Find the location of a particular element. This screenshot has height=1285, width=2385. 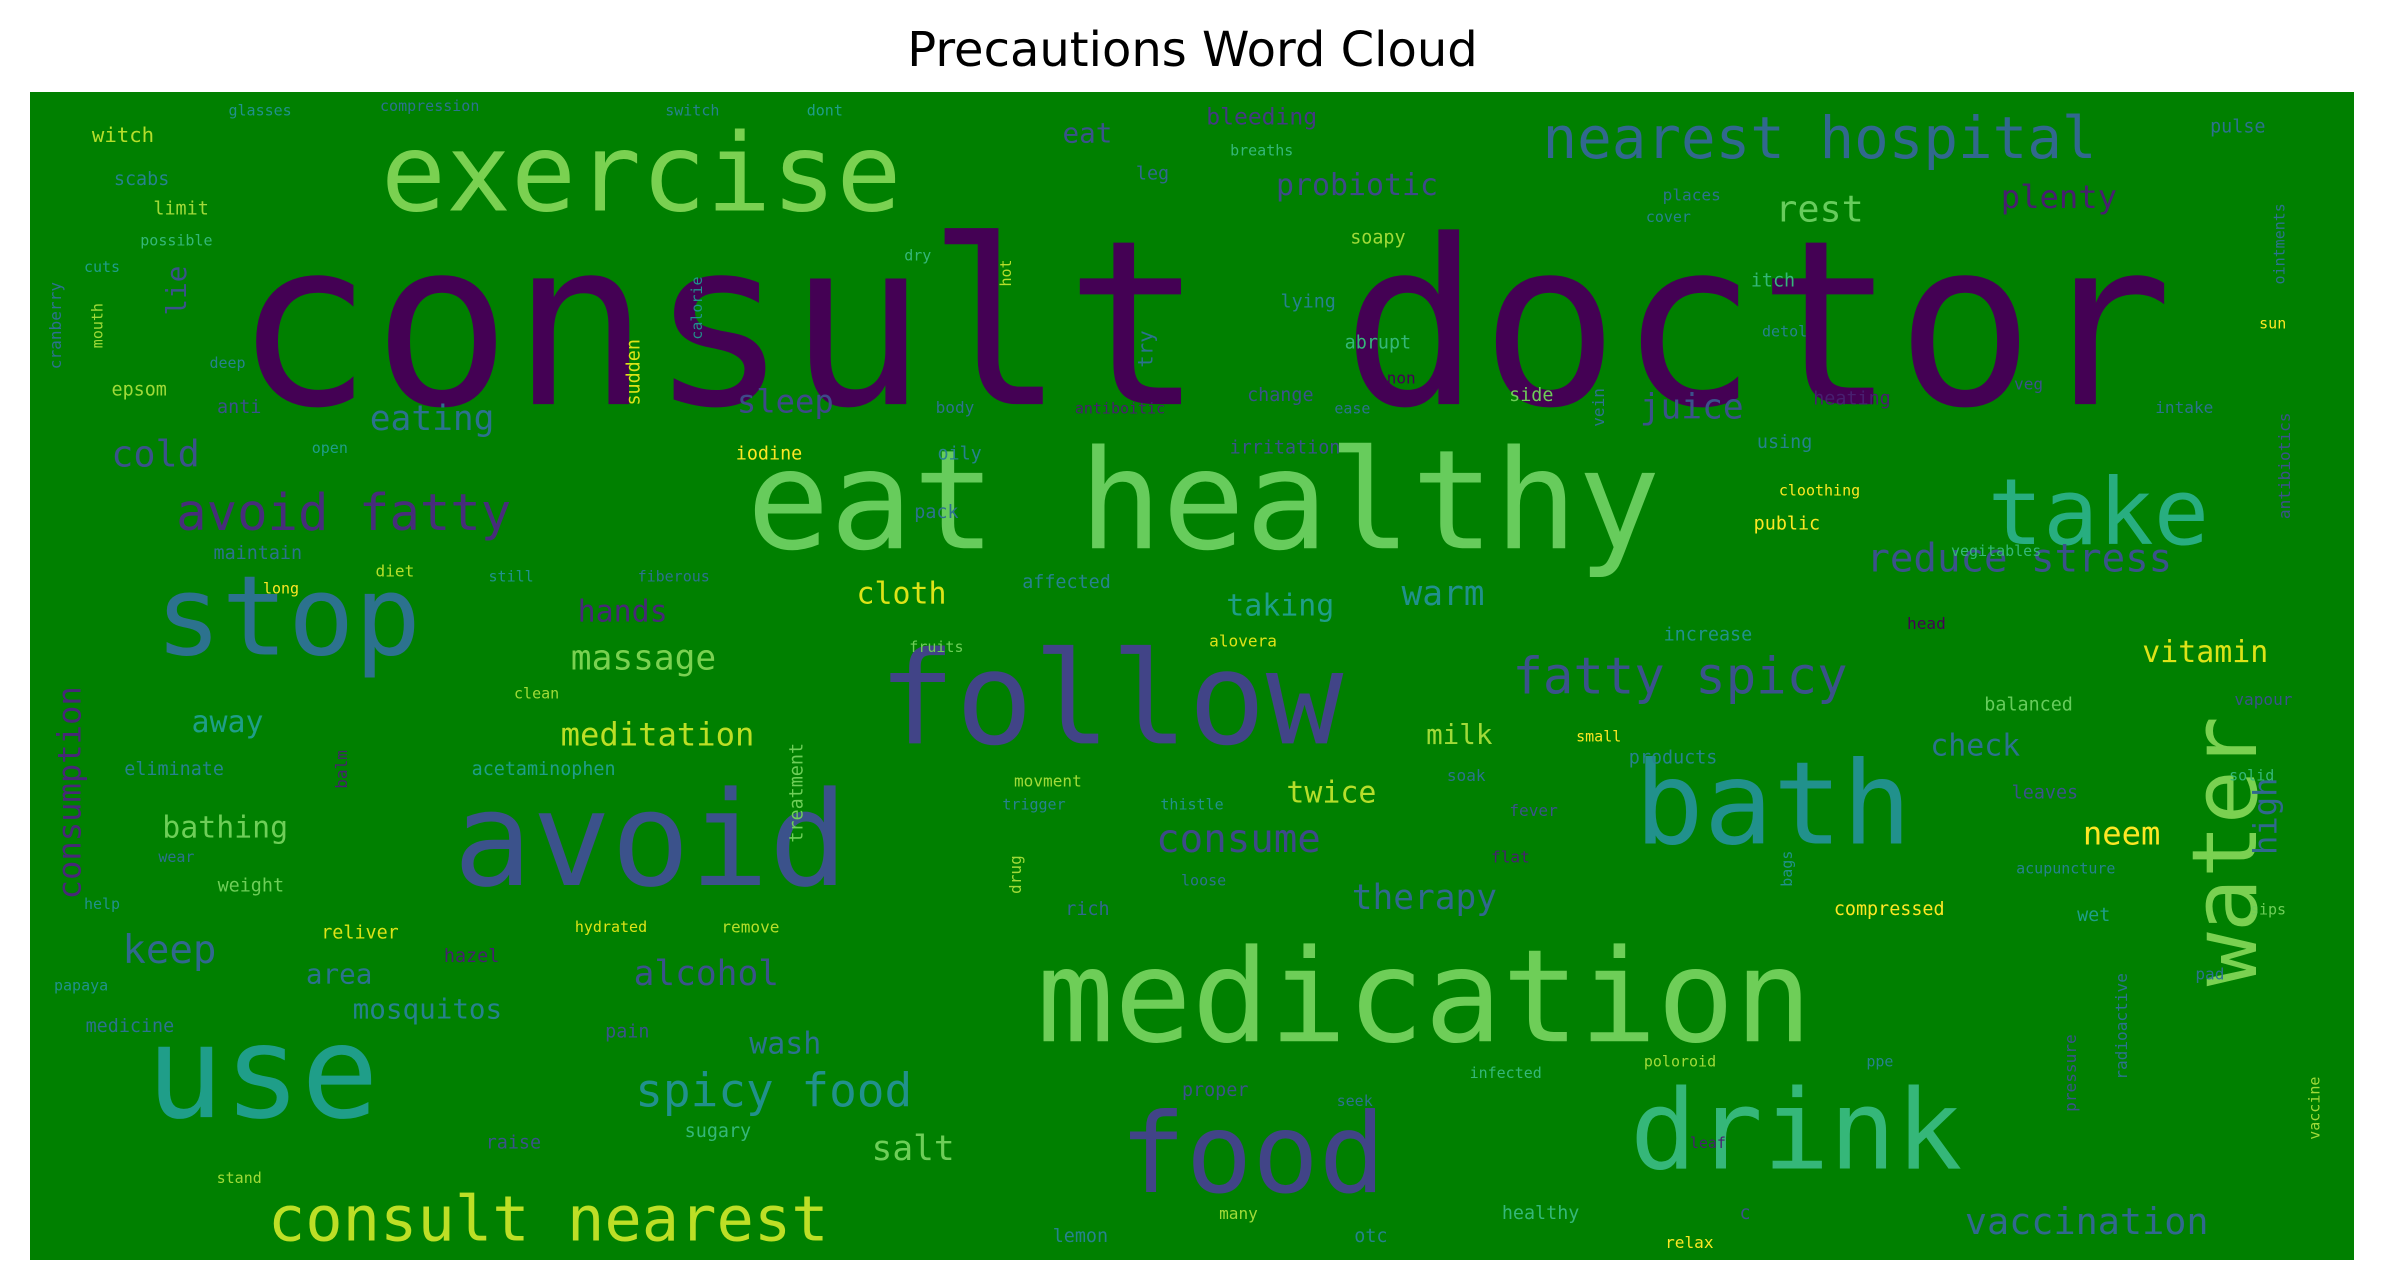

word-leaf: leaf is located at coordinates (1708, 1143).